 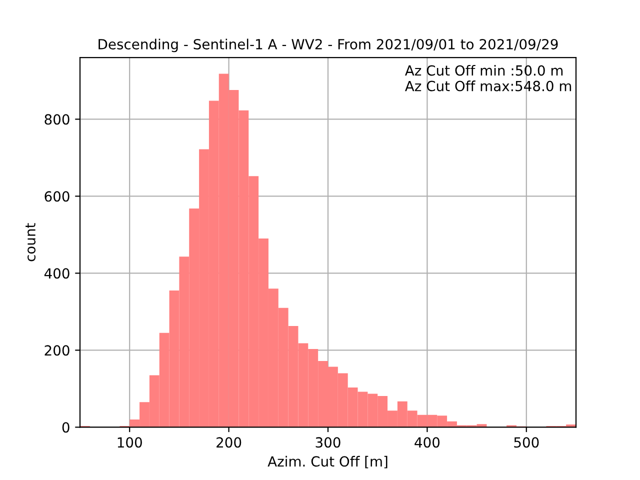 I want to click on annotation: Az Cut Off min :50.0 m Az Cut Off max:548.0 m, so click(x=488, y=78).